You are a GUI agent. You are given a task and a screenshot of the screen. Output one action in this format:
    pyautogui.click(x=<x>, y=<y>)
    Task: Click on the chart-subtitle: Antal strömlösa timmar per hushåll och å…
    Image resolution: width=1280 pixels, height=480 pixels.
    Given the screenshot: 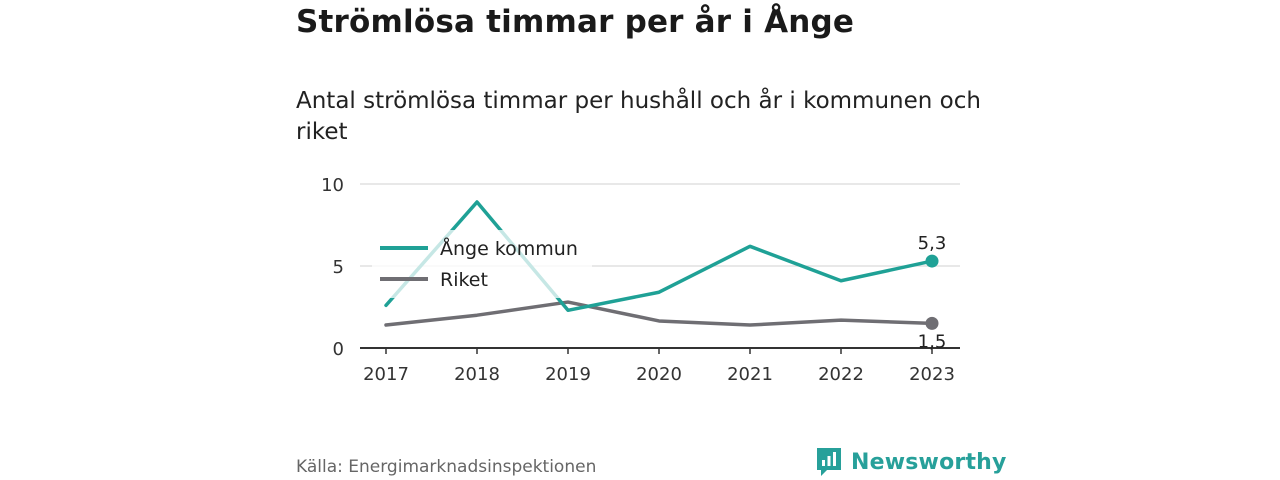 What is the action you would take?
    pyautogui.click(x=638, y=116)
    